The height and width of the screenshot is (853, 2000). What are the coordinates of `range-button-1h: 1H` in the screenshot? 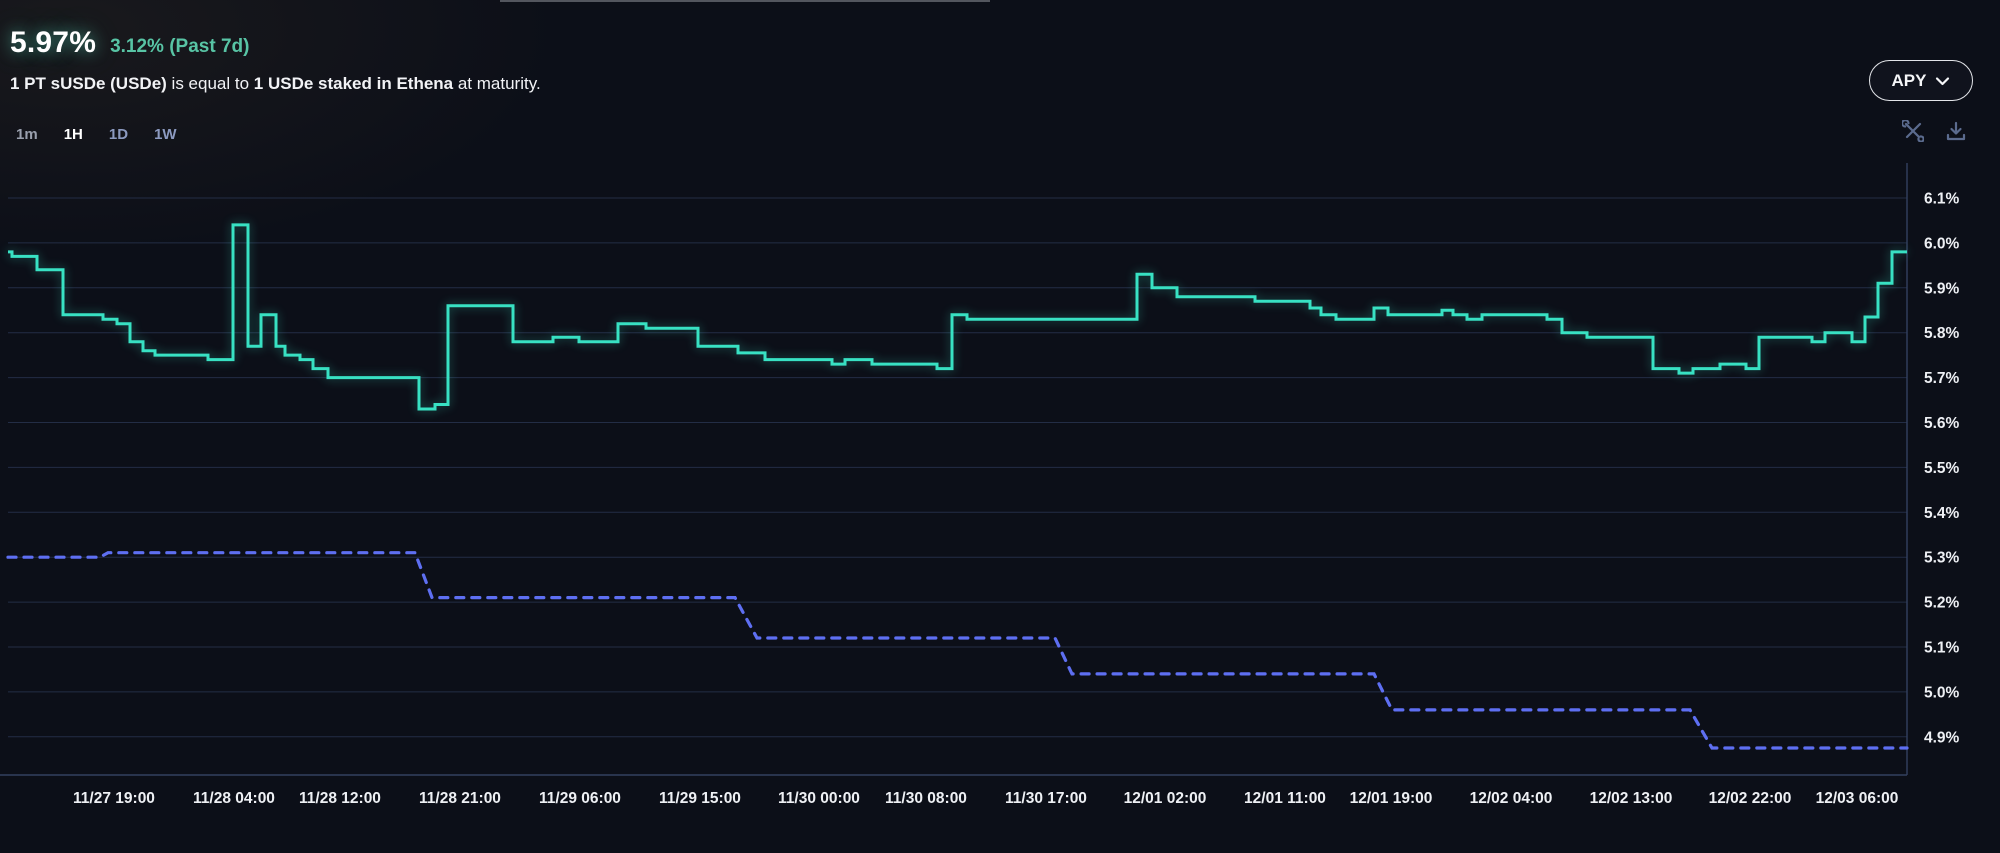 It's located at (73, 134).